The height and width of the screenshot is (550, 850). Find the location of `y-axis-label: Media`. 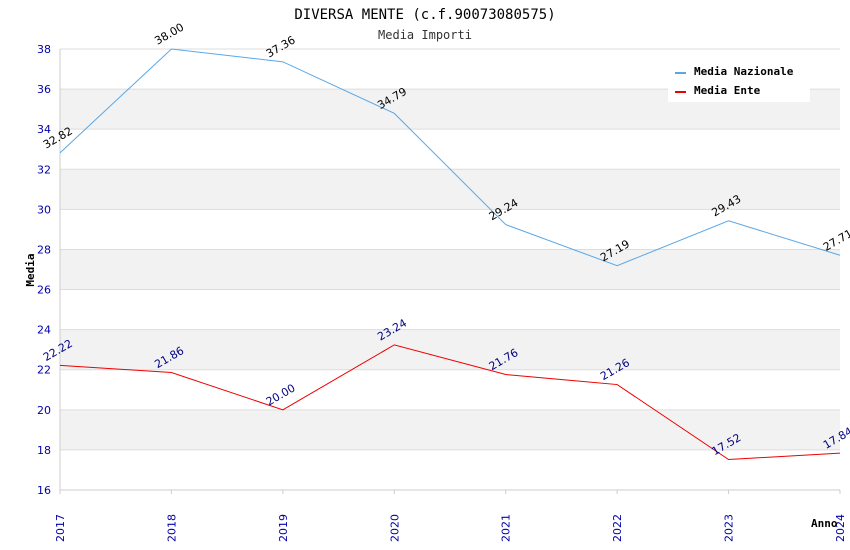

y-axis-label: Media is located at coordinates (30, 269).